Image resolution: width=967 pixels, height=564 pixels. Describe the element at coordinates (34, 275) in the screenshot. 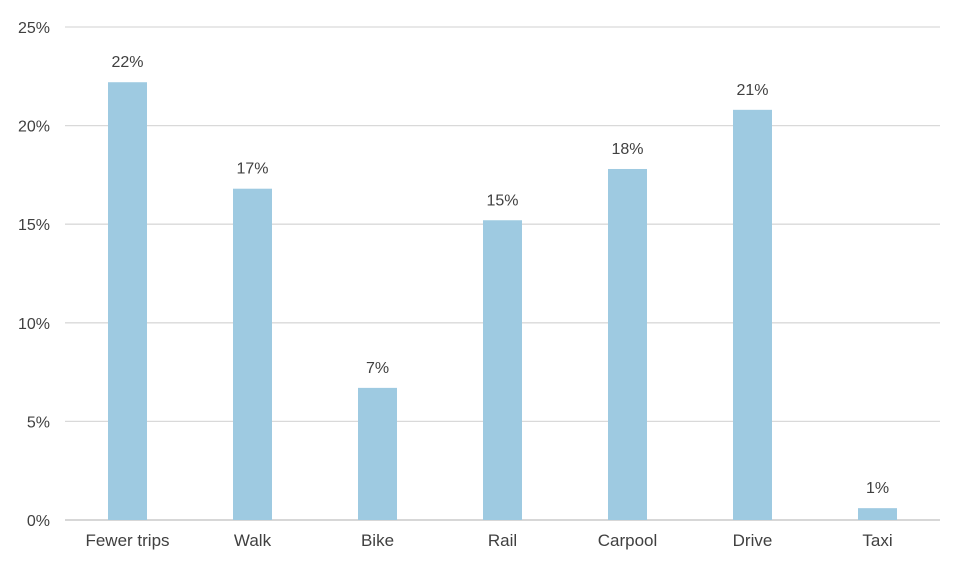

I see `y-axis-ticks: 0% 5% 10% 15% 20% 25%` at that location.